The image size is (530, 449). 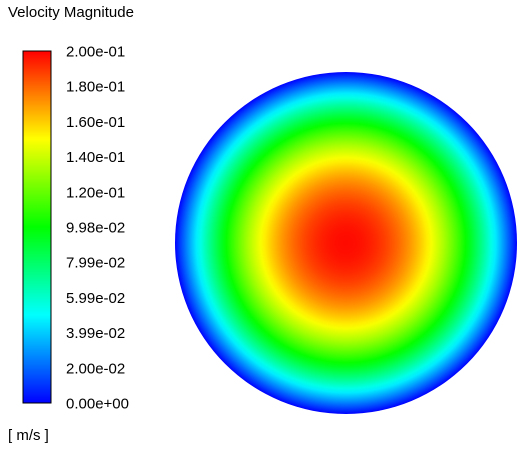 I want to click on colorbar-tick-label: 1.40e-01, so click(x=95, y=157).